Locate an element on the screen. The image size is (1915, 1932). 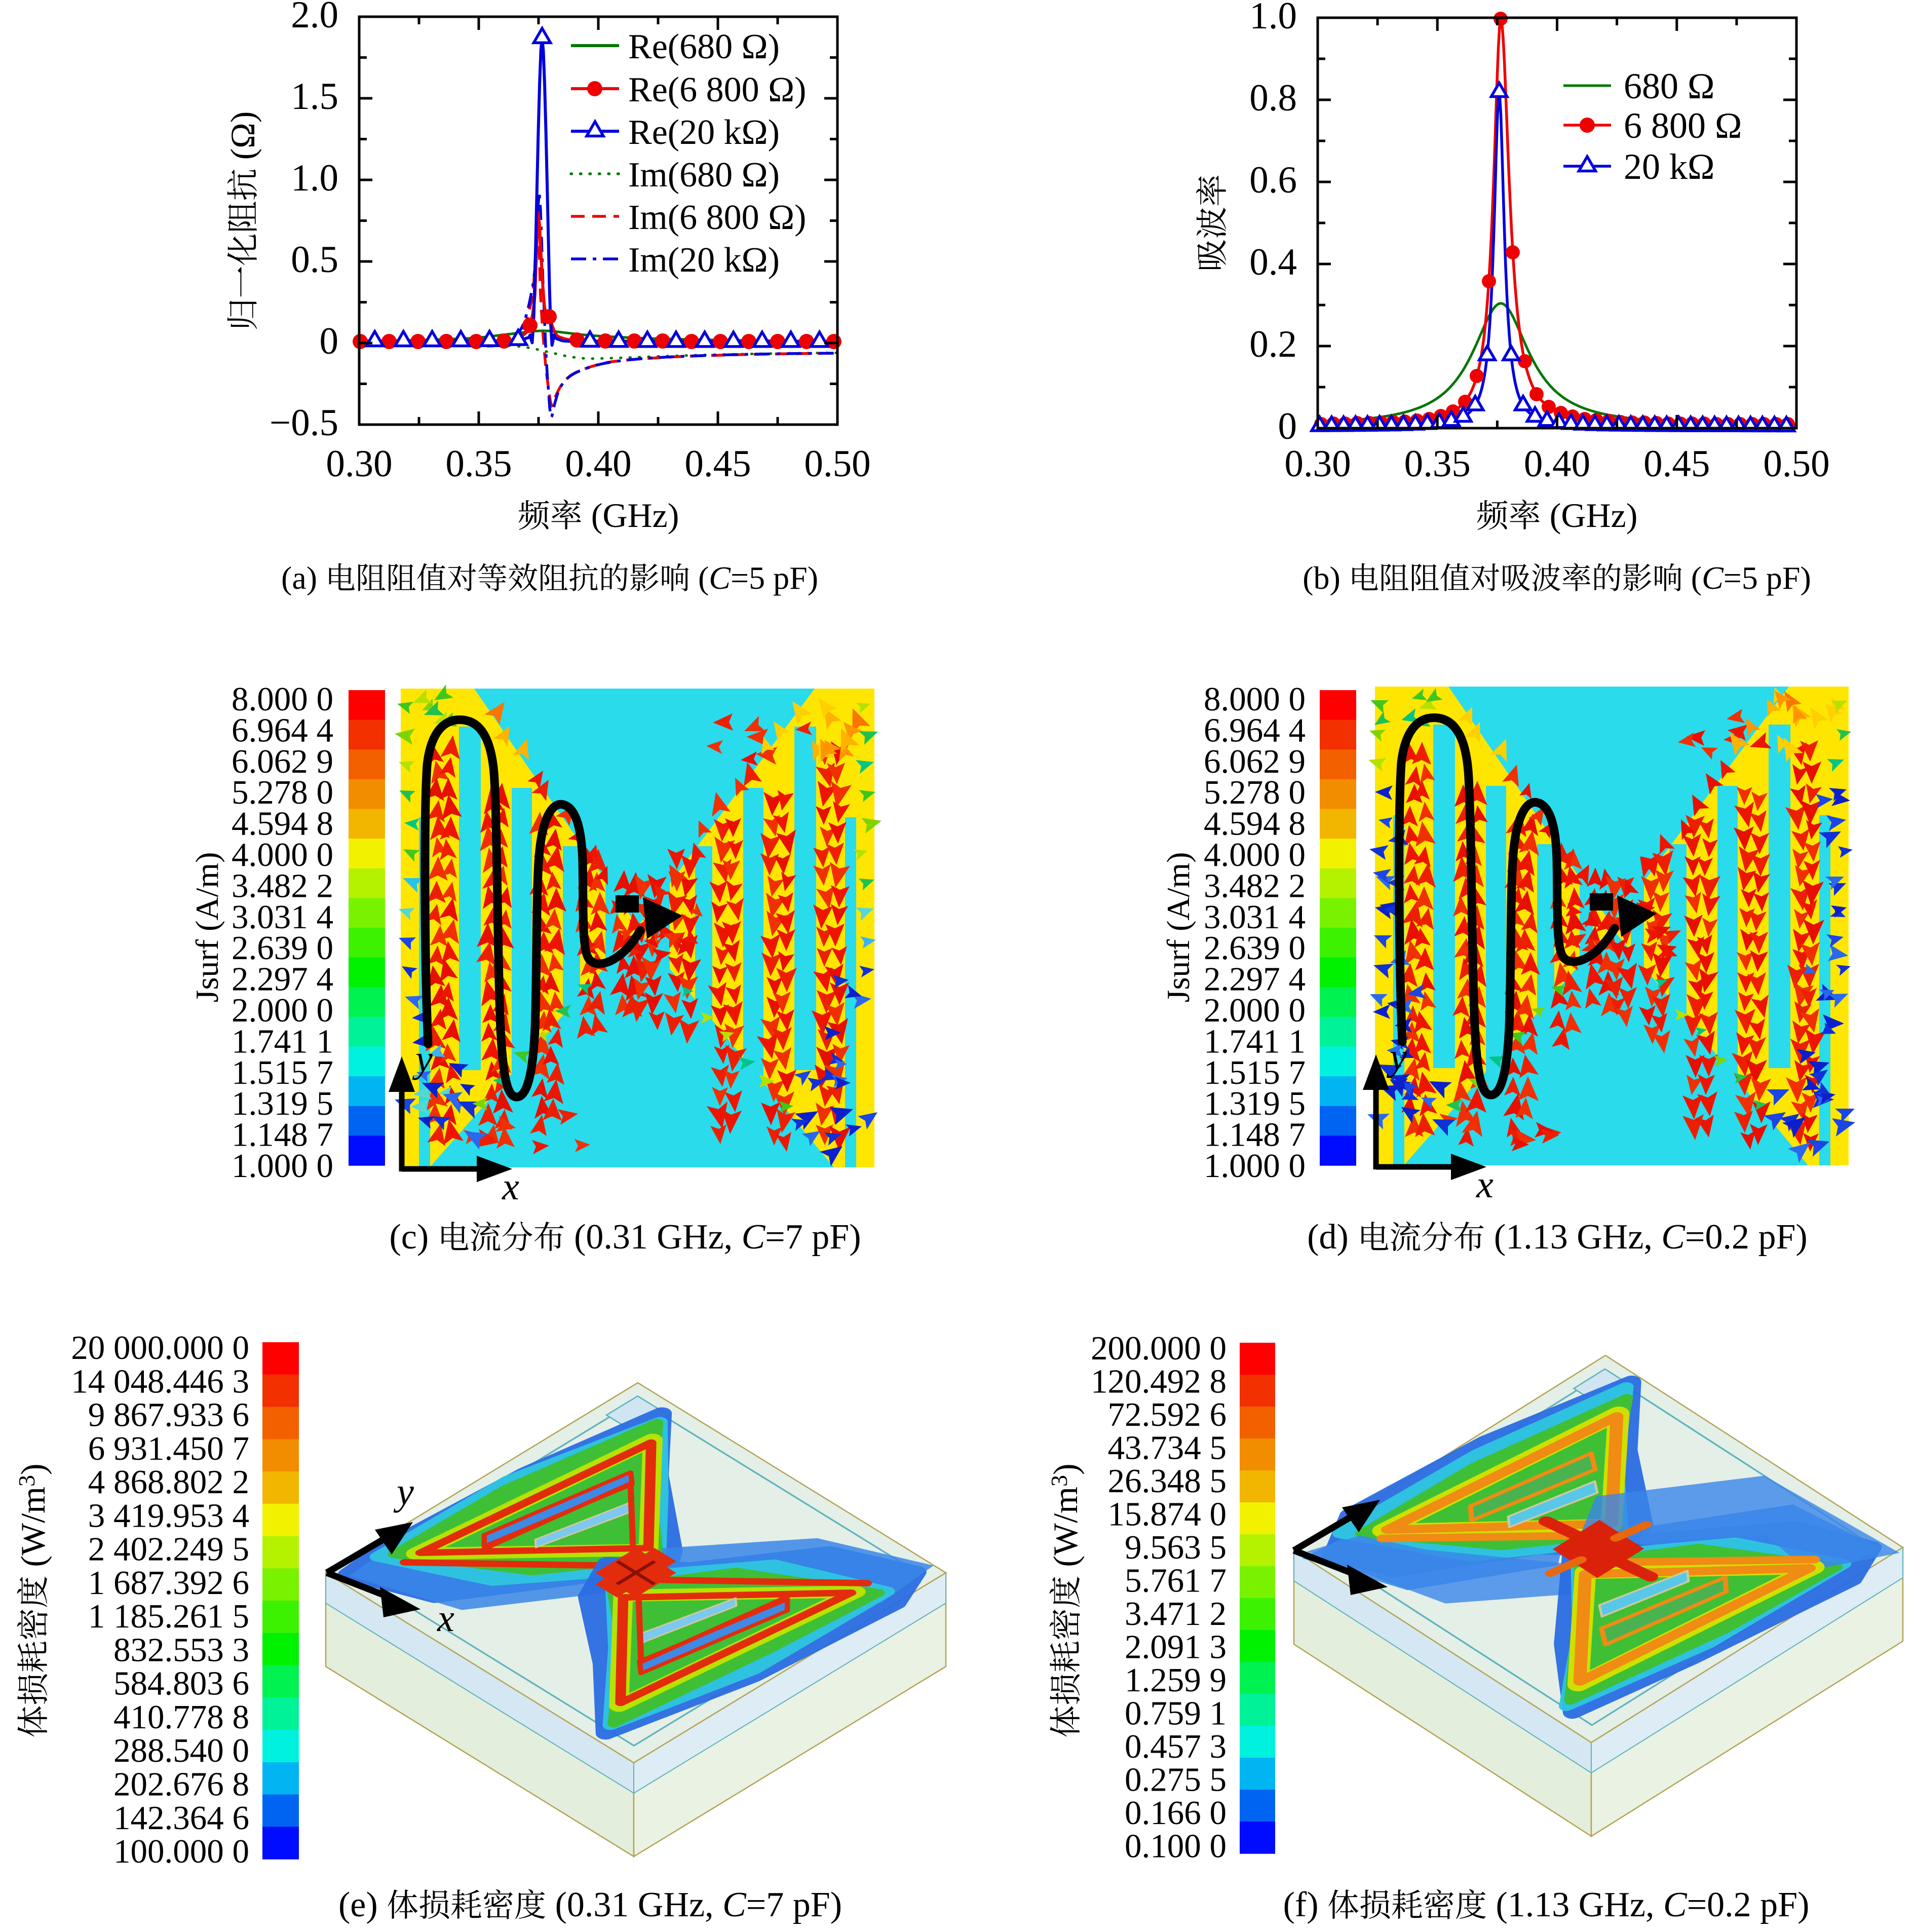
svg-text: 1.741 1 is located at coordinates (1255, 1041).